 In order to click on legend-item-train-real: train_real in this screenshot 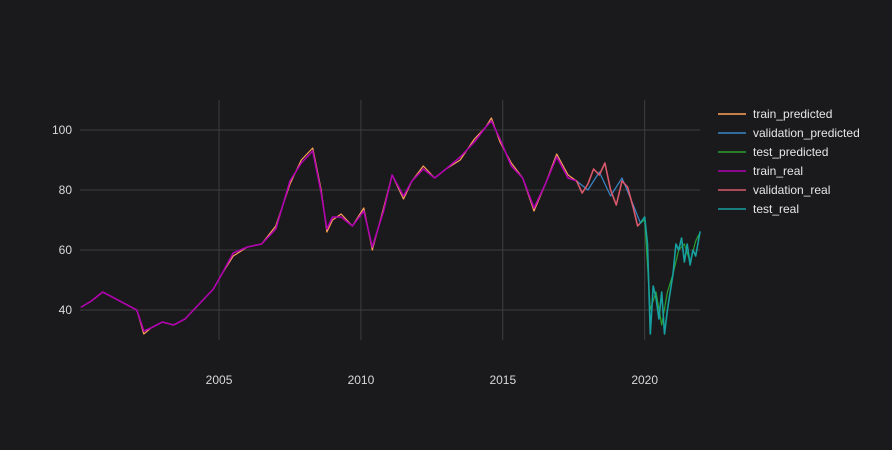, I will do `click(760, 171)`.